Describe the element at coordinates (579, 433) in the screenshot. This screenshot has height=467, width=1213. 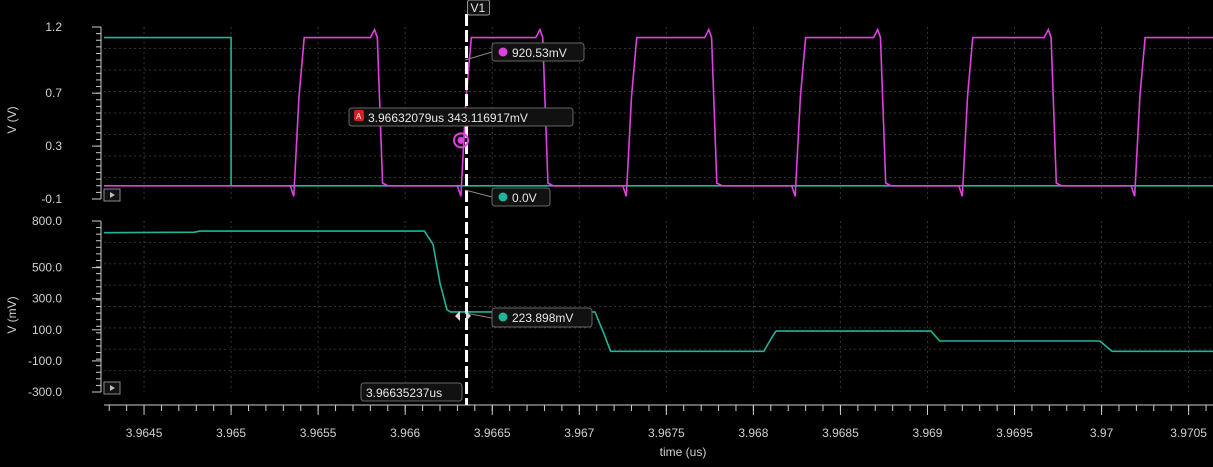
I see `x-tick-label: 3.967` at that location.